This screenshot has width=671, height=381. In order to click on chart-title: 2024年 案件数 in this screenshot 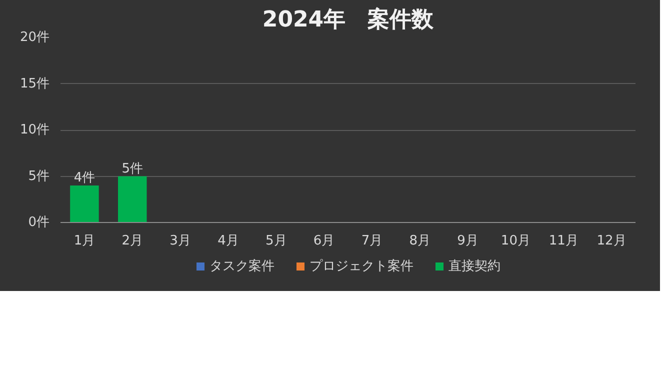, I will do `click(348, 19)`.